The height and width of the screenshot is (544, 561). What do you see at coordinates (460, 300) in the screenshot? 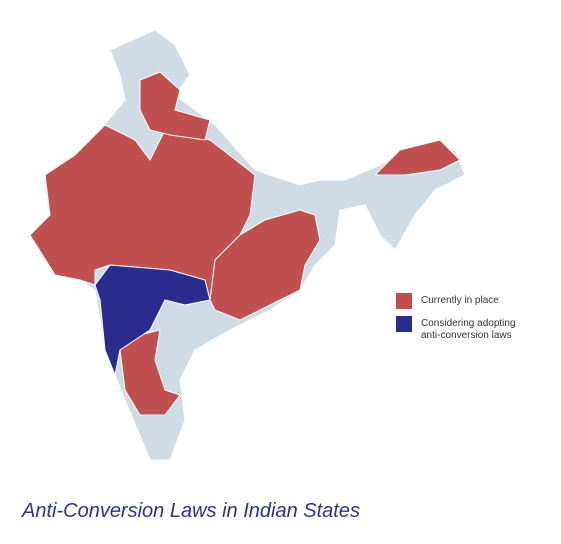
I see `legend-label: Currently in place` at bounding box center [460, 300].